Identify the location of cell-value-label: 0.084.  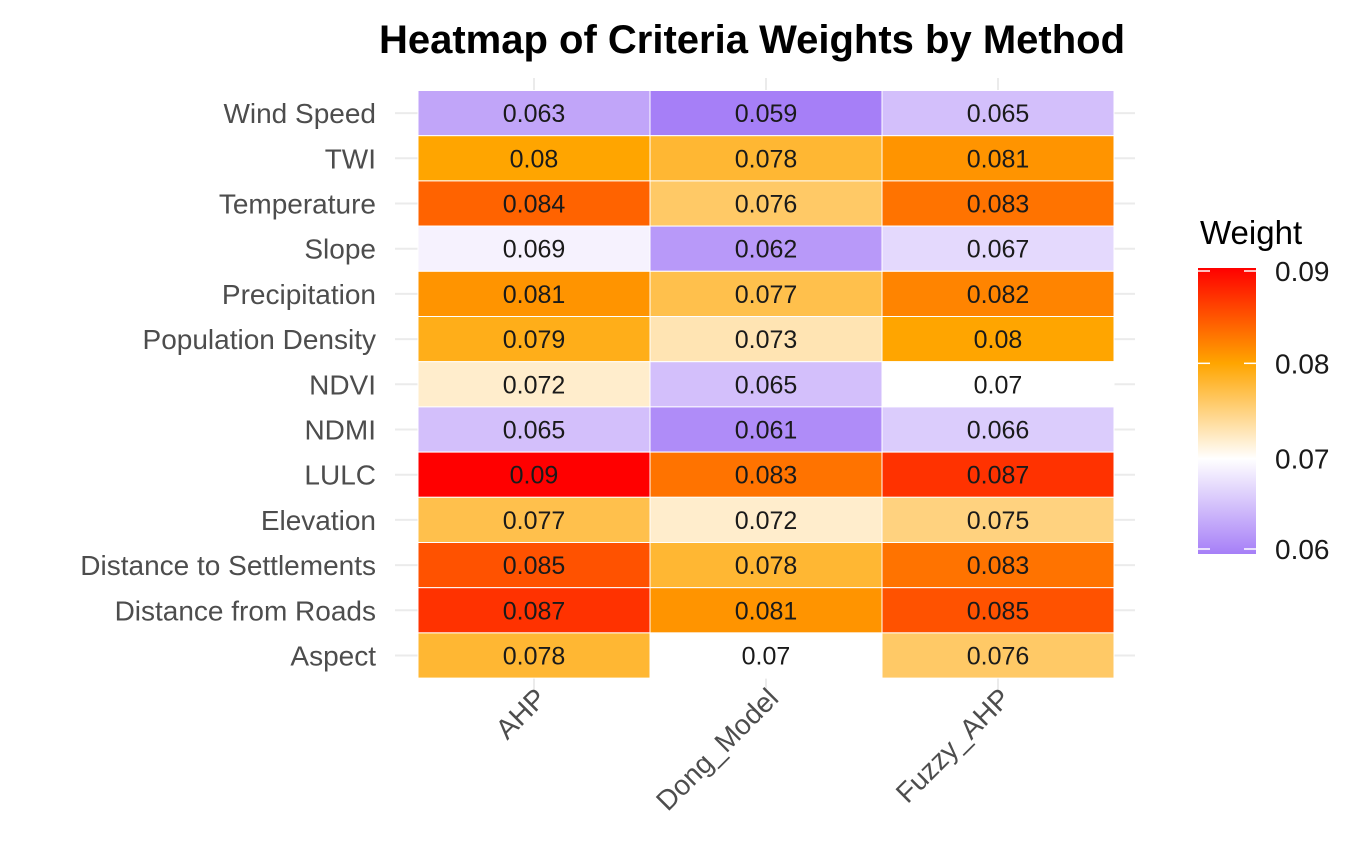
(534, 205).